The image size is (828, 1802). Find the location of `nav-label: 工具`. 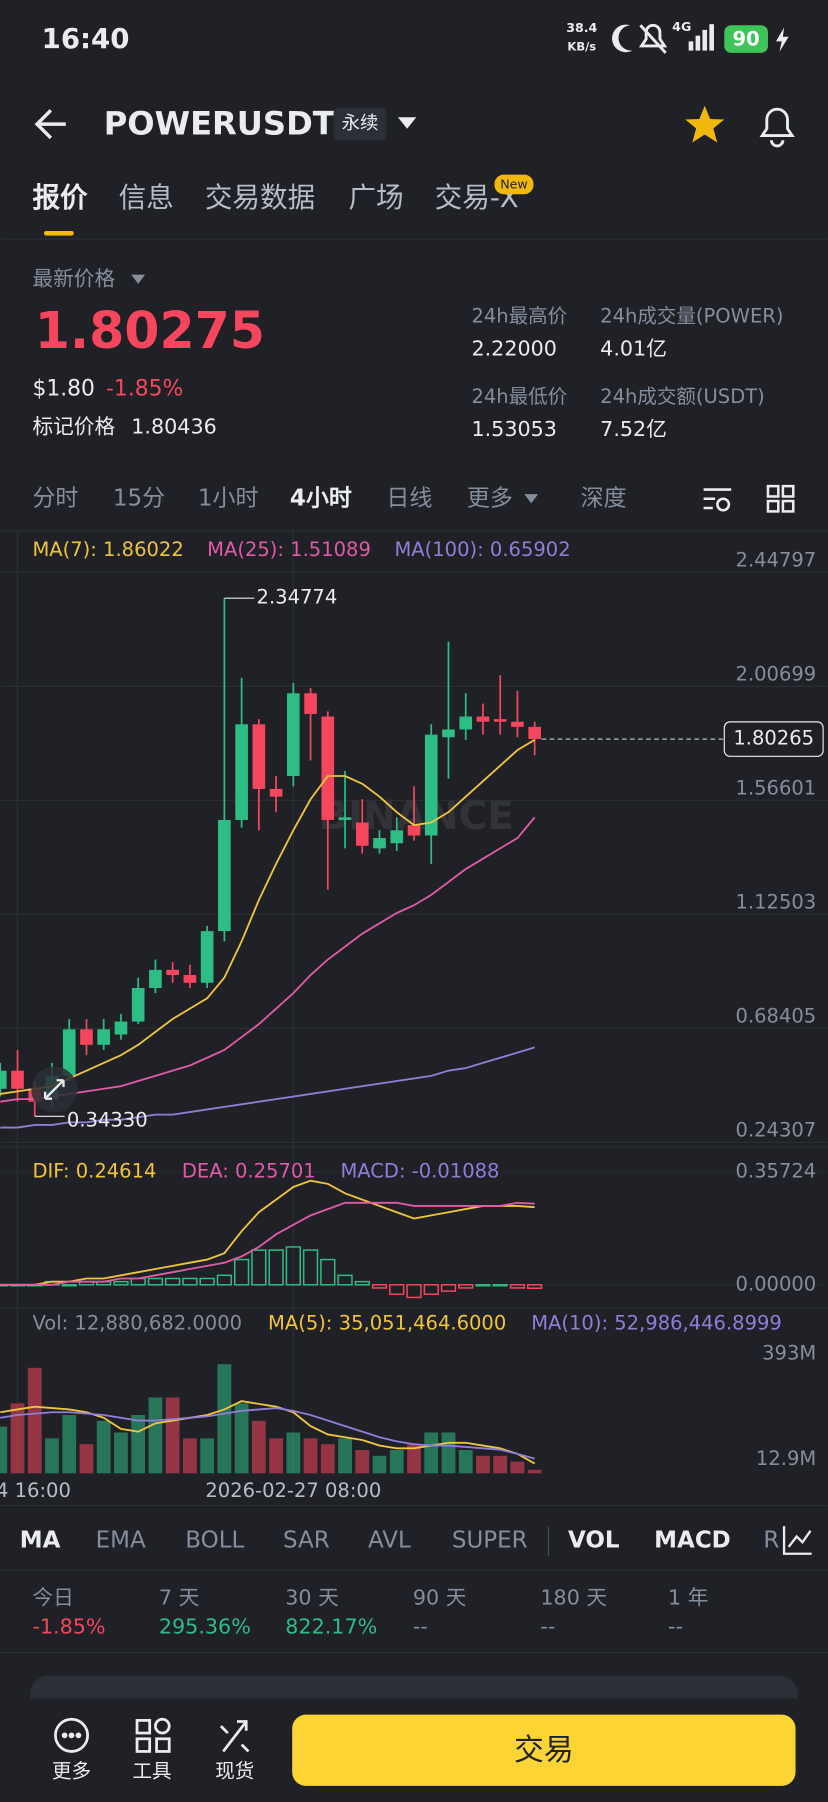

nav-label: 工具 is located at coordinates (151, 1771).